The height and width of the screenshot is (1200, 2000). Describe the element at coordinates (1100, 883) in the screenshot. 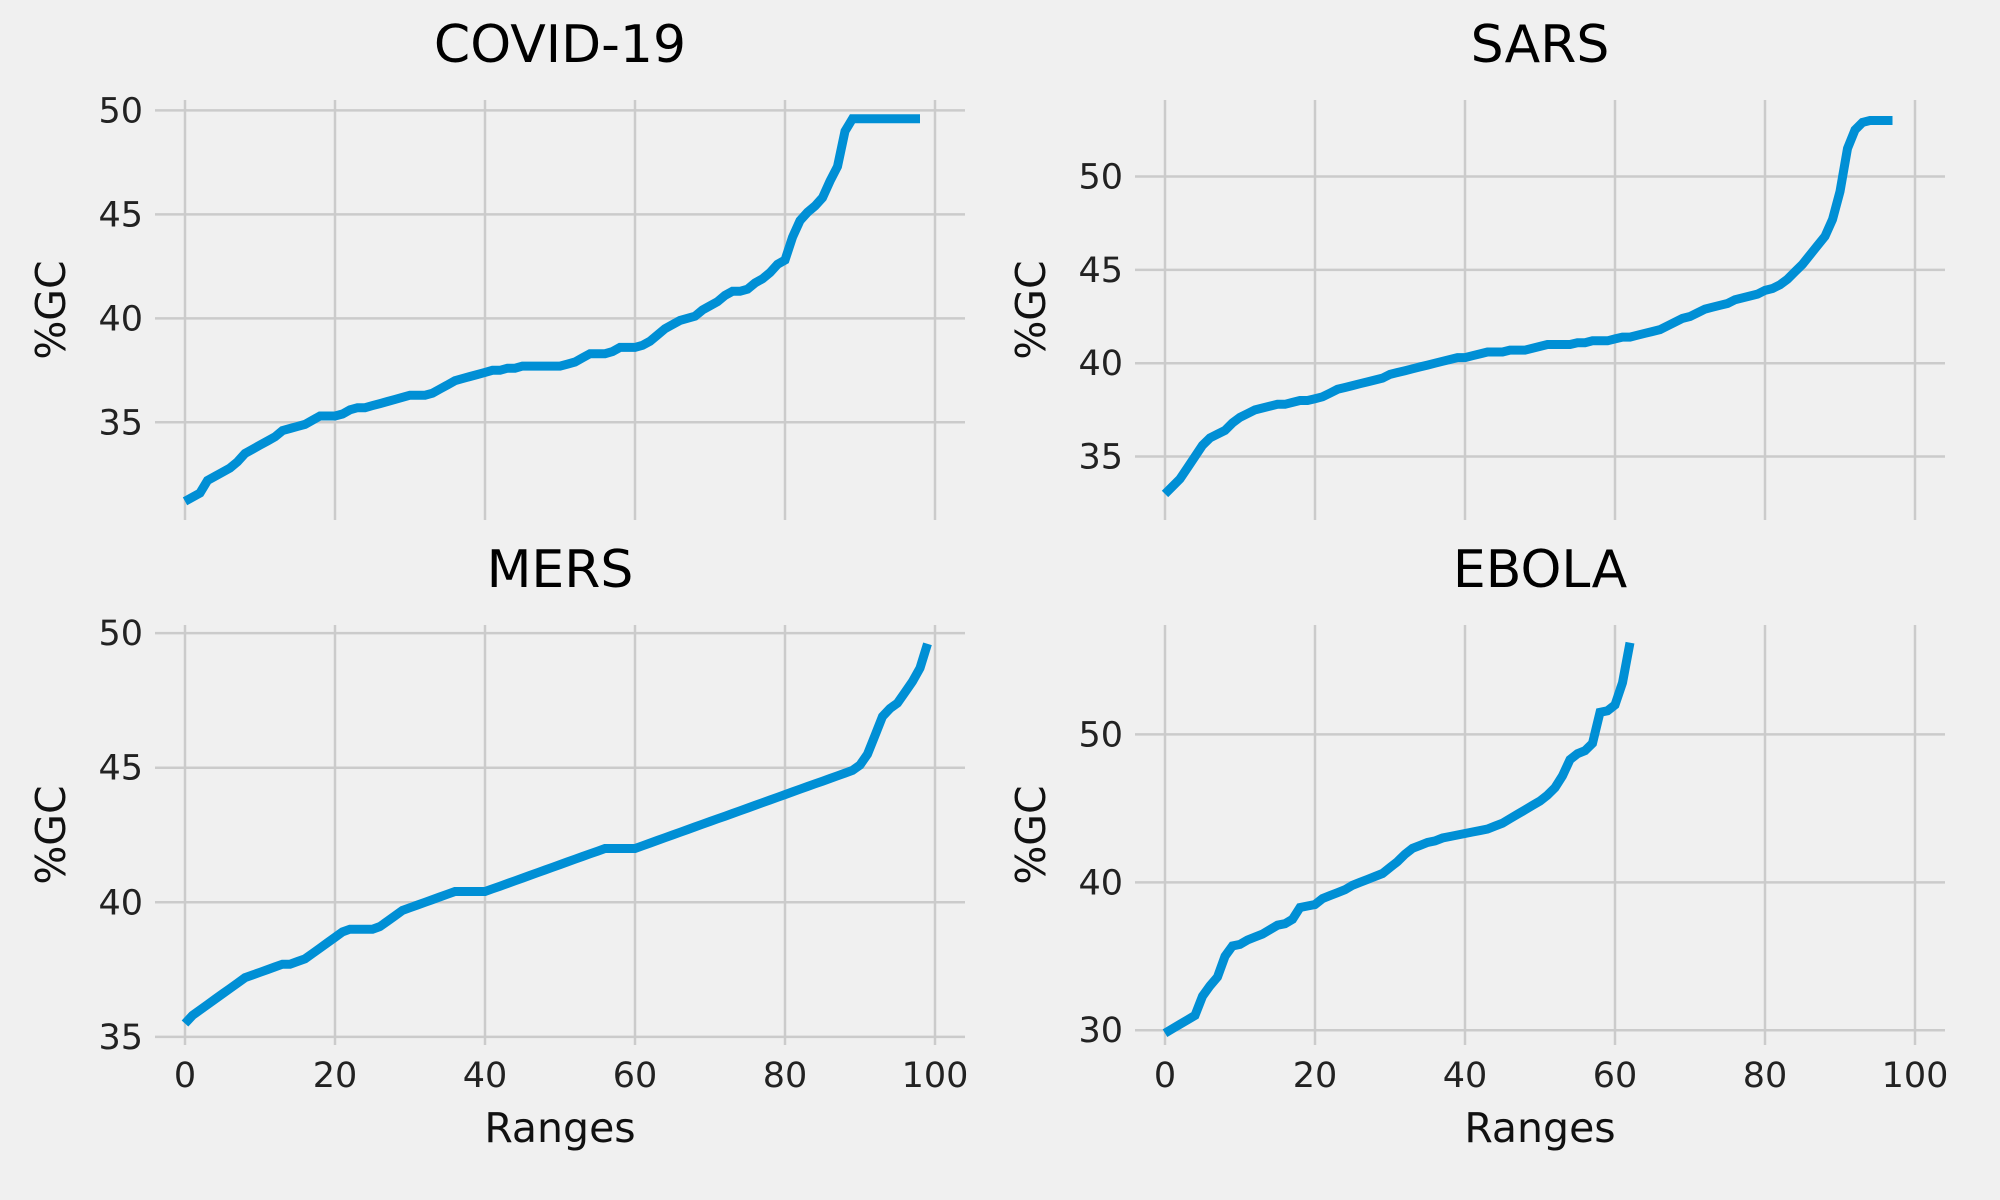

I see `ebola-y-tick-label: 40` at that location.